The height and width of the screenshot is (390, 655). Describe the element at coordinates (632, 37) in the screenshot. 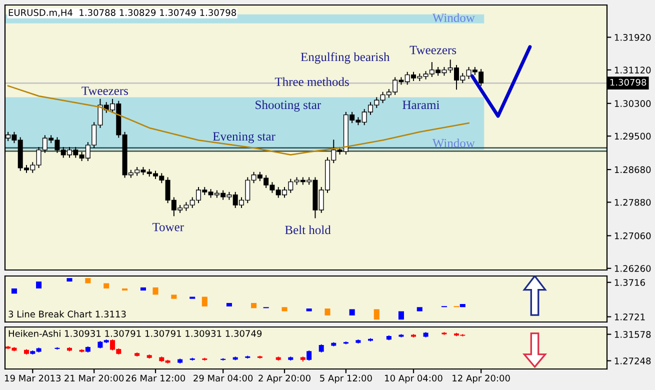

I see `y-tick-label: 1.31920` at that location.